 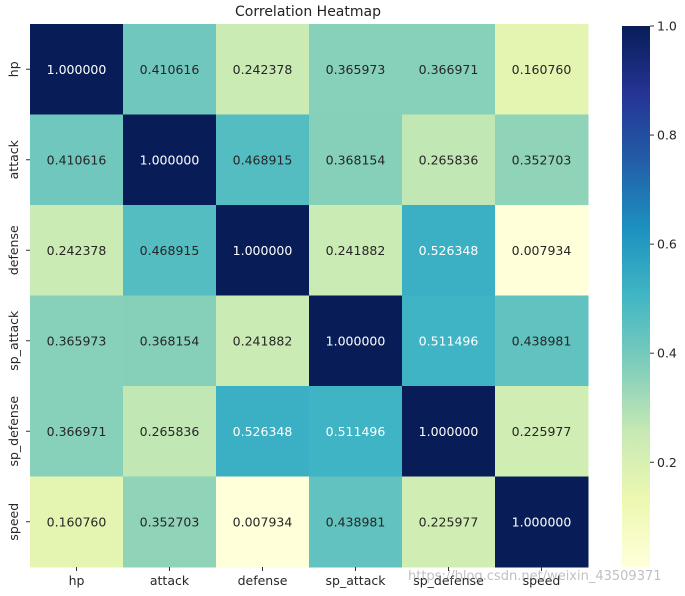 What do you see at coordinates (356, 580) in the screenshot?
I see `x-tick-label: sp_attack` at bounding box center [356, 580].